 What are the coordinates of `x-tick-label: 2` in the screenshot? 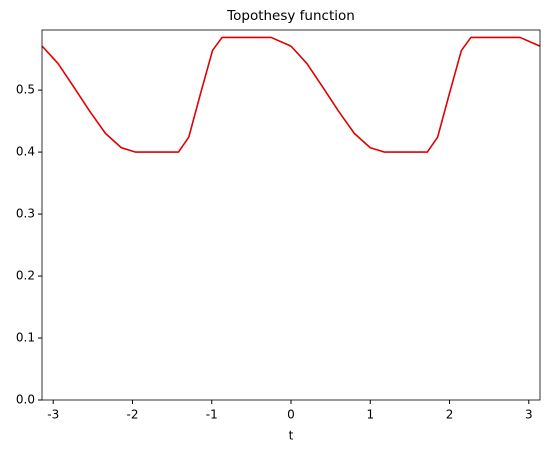 It's located at (450, 415).